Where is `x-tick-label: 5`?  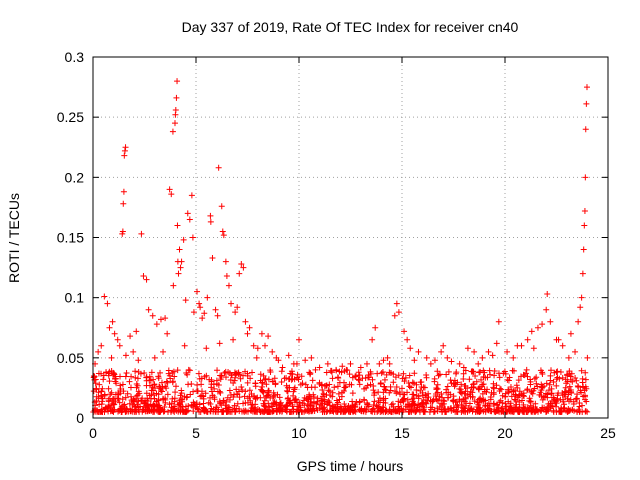 x-tick-label: 5 is located at coordinates (196, 433).